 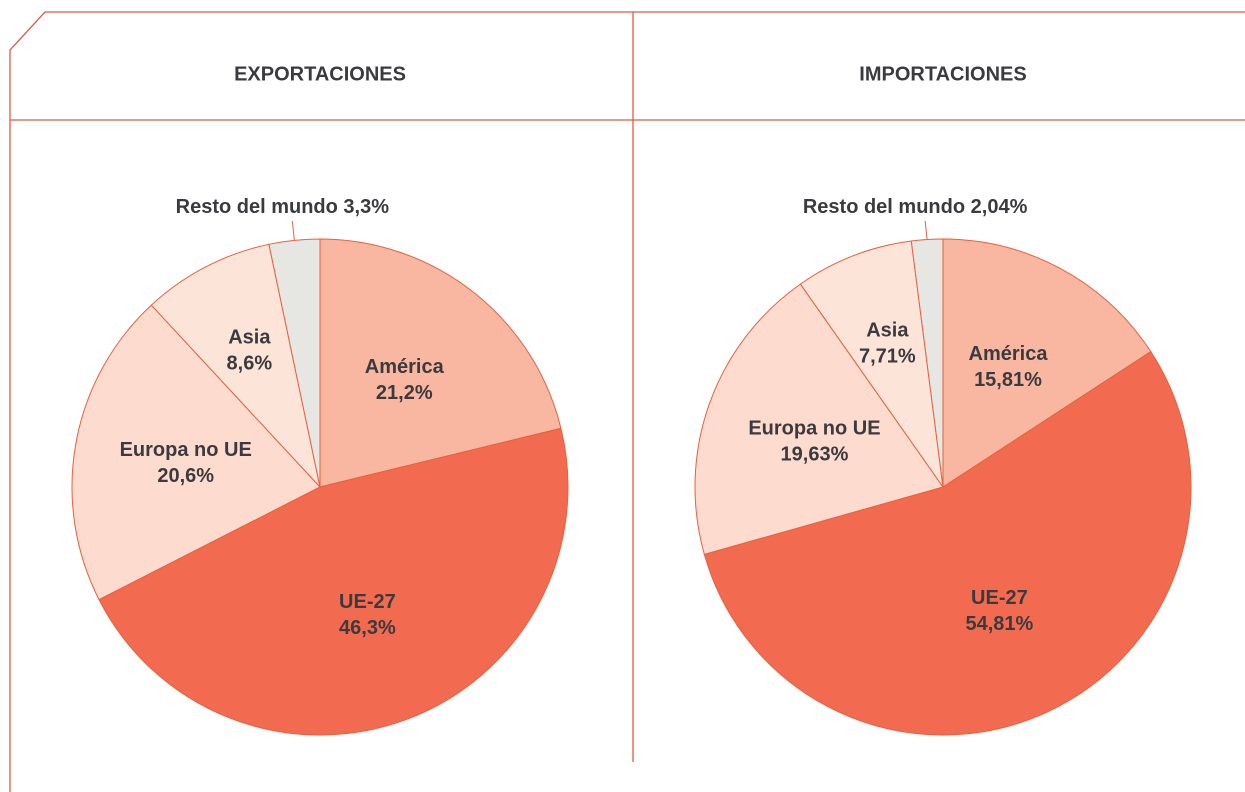 What do you see at coordinates (367, 615) in the screenshot?
I see `slice-label: UE-27 46,3%` at bounding box center [367, 615].